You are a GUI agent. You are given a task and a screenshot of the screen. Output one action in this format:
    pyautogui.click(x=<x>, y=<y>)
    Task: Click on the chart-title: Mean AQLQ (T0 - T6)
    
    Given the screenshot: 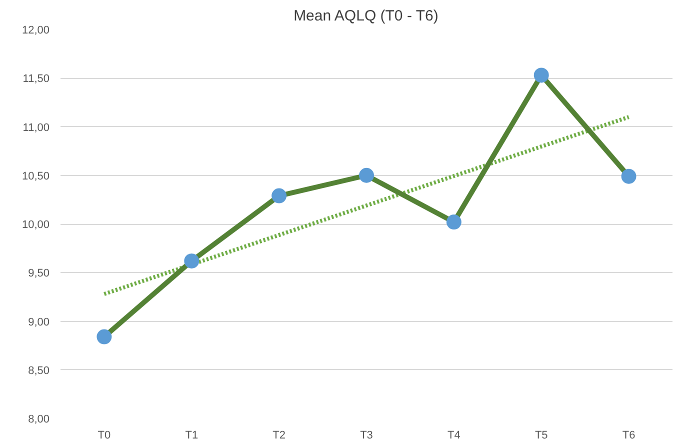 What is the action you would take?
    pyautogui.click(x=366, y=16)
    